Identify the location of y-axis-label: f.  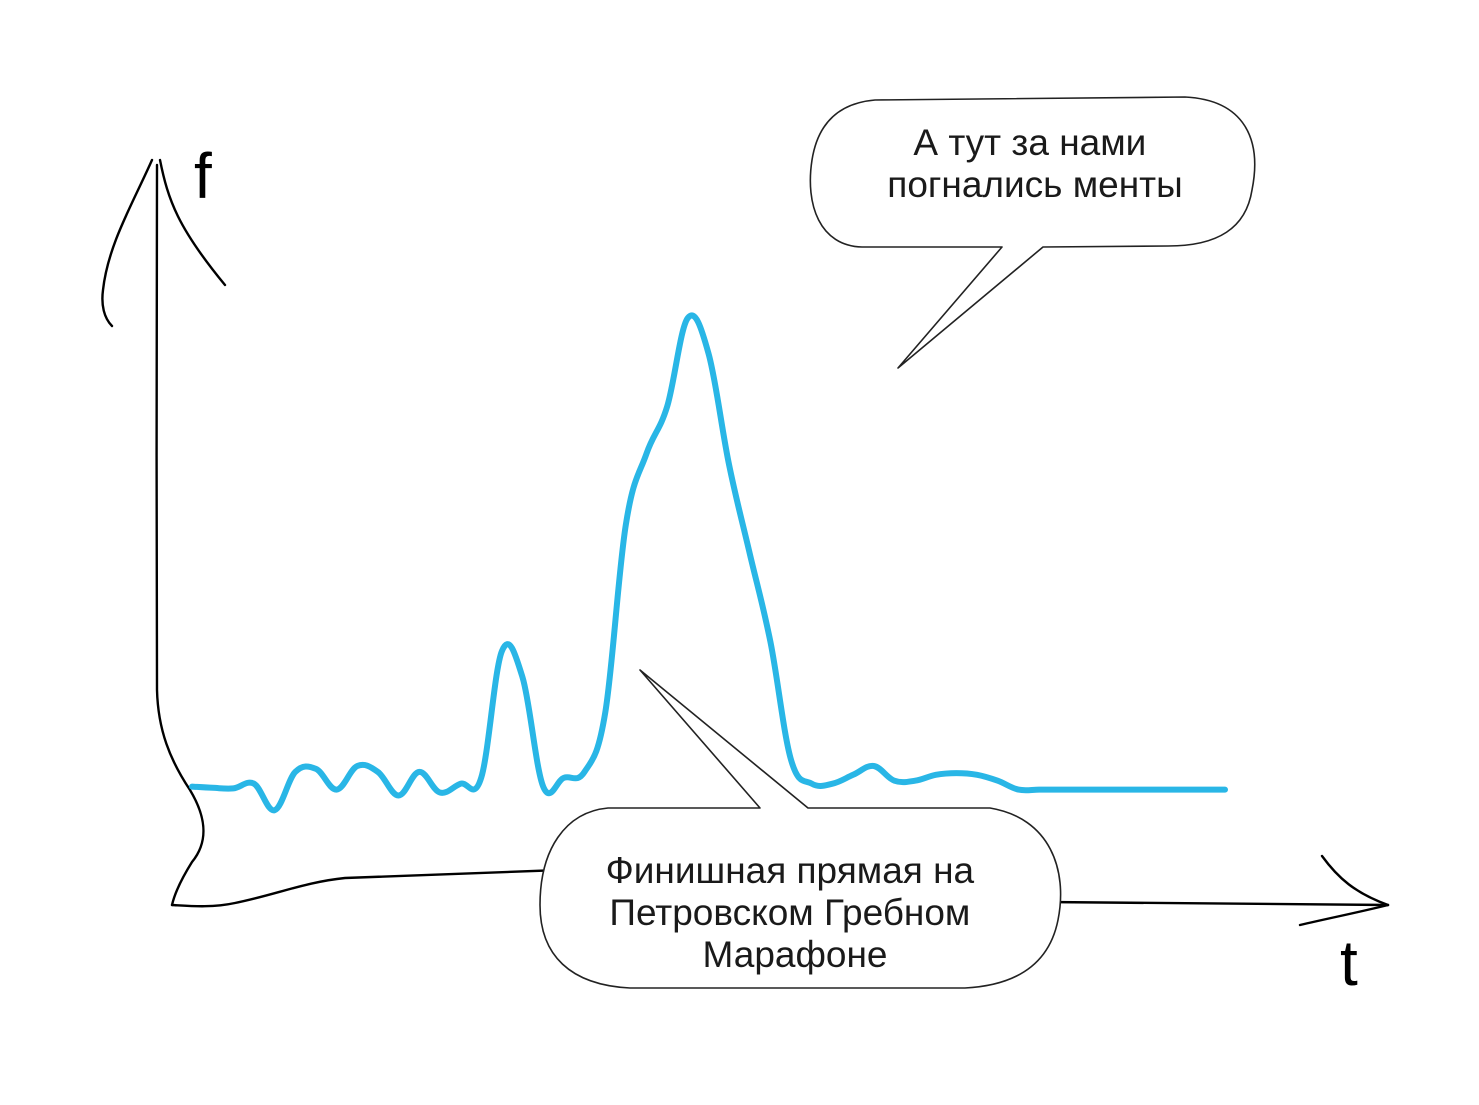
(203, 176).